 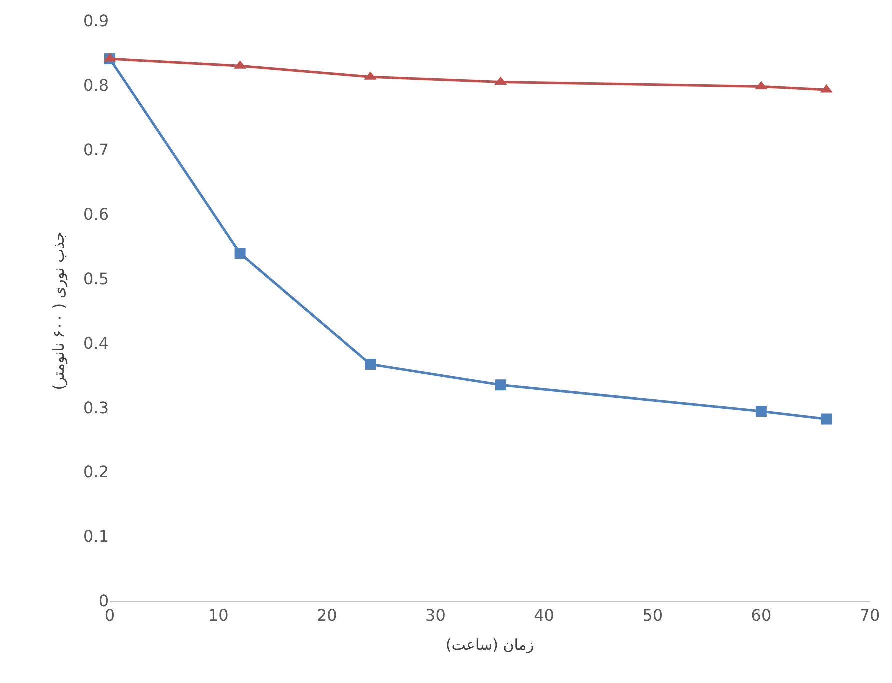 What do you see at coordinates (327, 616) in the screenshot?
I see `x-tick-label: 20` at bounding box center [327, 616].